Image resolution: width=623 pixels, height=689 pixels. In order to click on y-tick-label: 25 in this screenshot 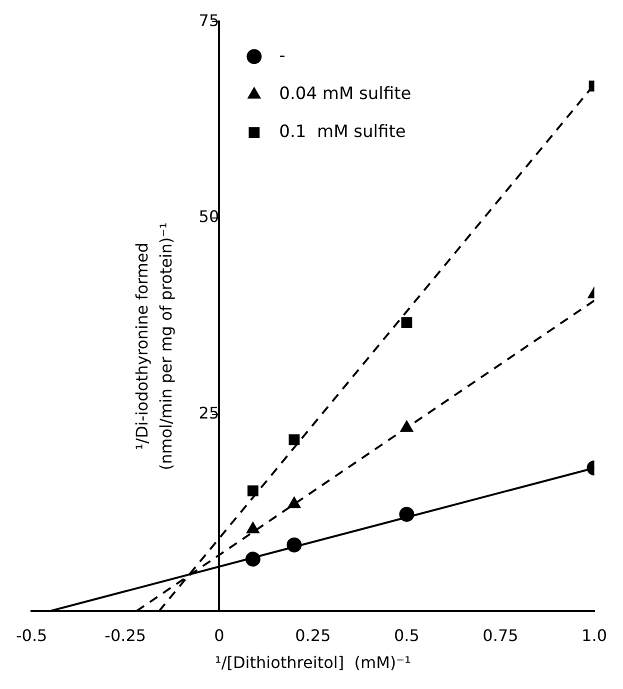, I will do `click(209, 413)`.